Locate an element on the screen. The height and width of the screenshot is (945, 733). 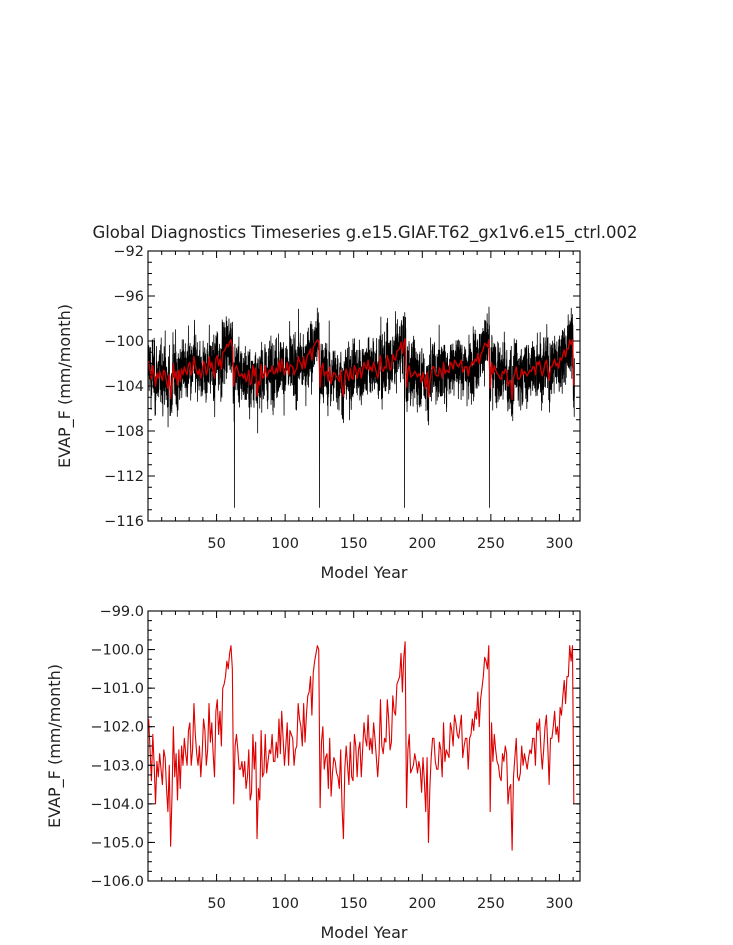
bottom-x-tick-label: 50 is located at coordinates (216, 904).